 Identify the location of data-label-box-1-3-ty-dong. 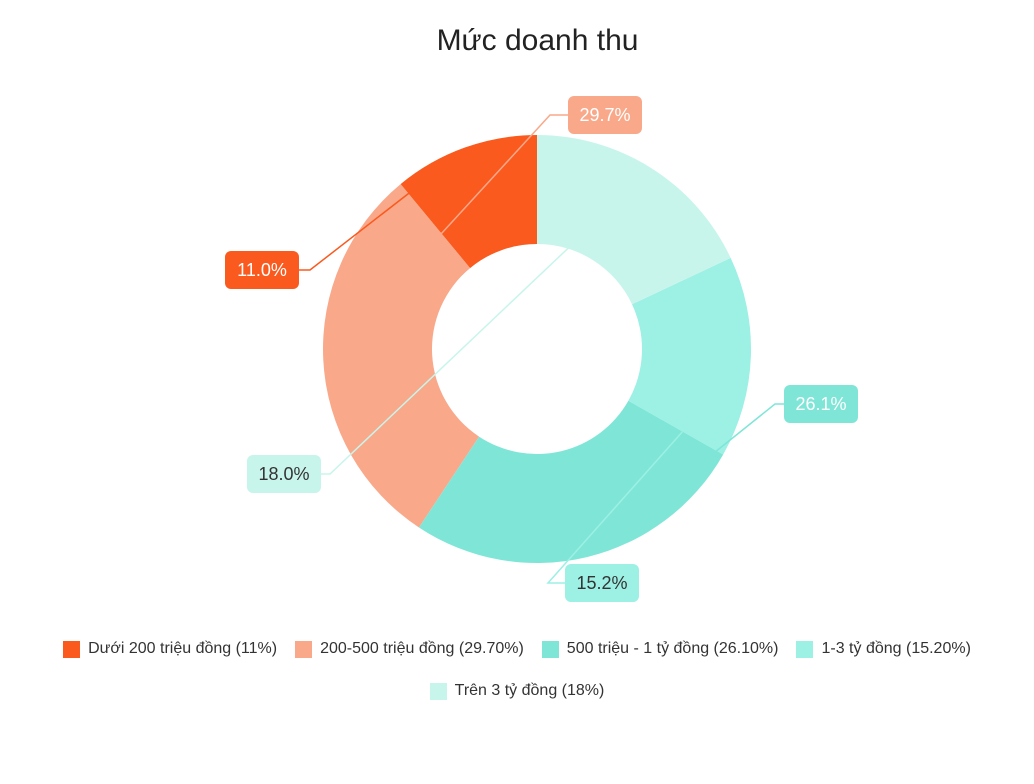
(602, 583).